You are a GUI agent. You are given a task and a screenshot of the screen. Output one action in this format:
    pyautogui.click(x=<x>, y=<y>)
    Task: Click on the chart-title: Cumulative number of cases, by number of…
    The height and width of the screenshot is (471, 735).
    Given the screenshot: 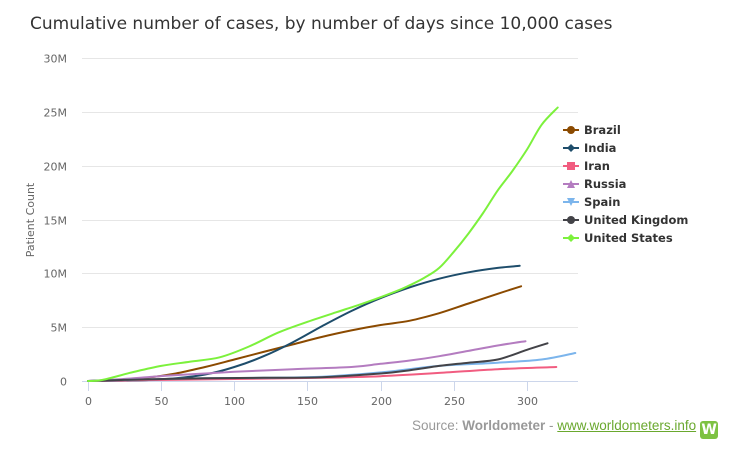 What is the action you would take?
    pyautogui.click(x=321, y=24)
    